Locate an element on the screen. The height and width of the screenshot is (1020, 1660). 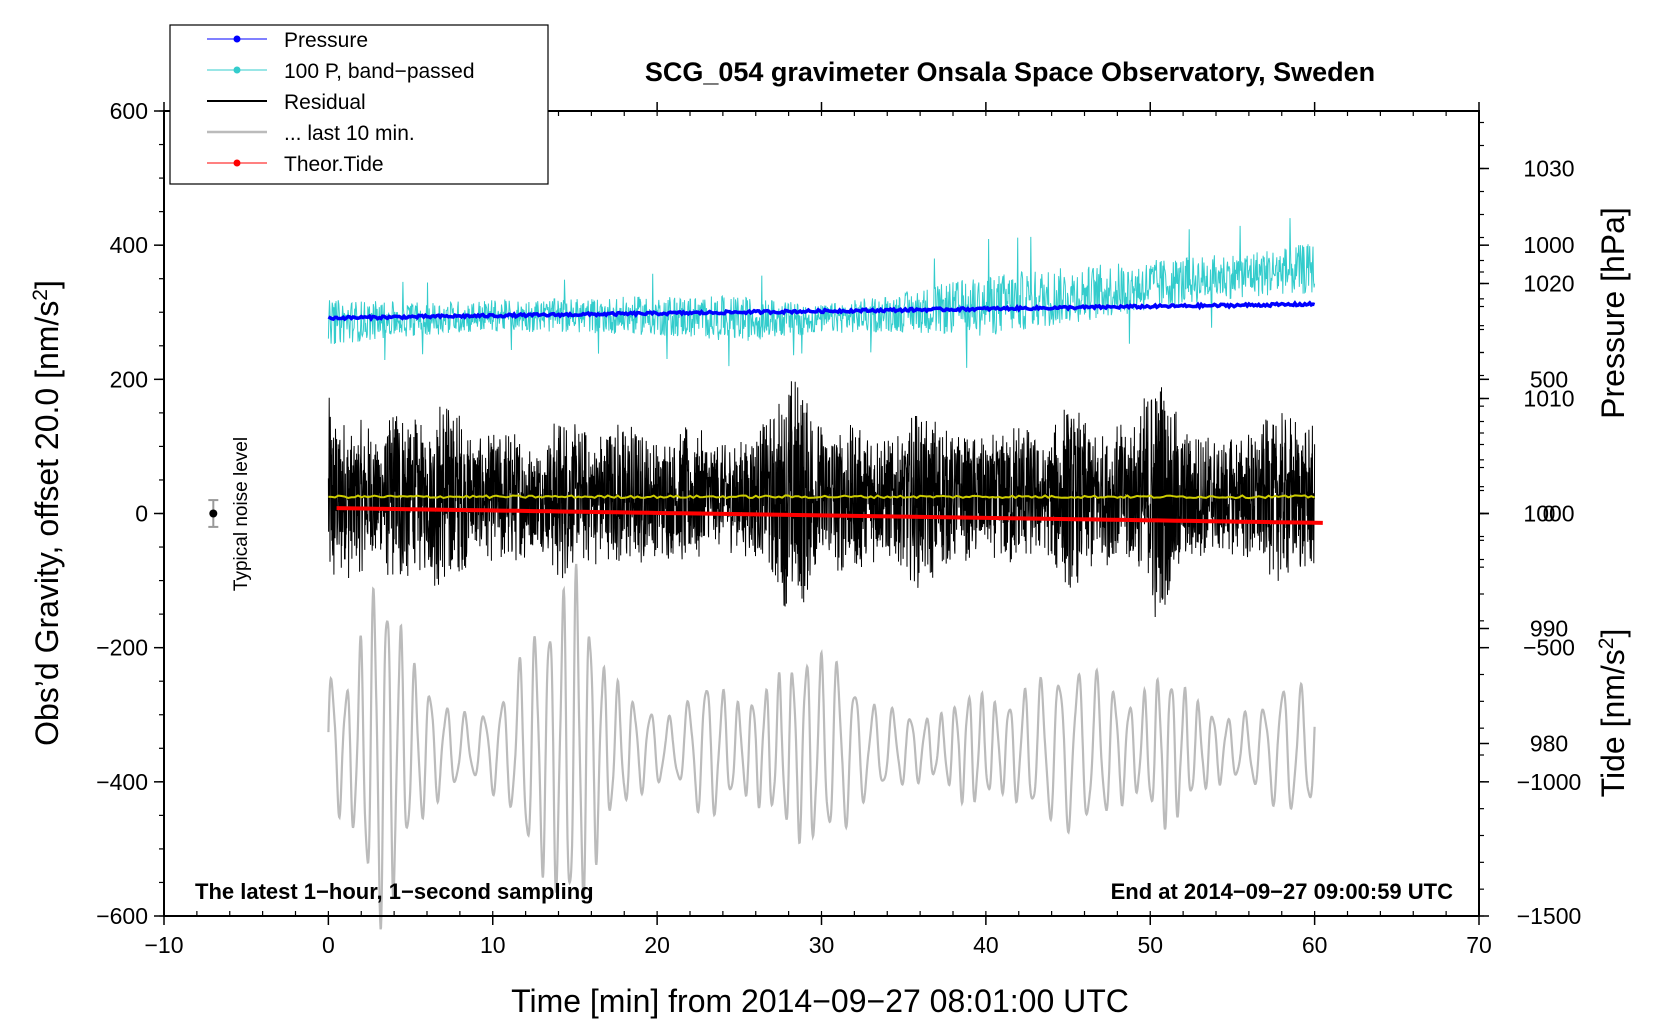
noise-bar-point is located at coordinates (213, 513).